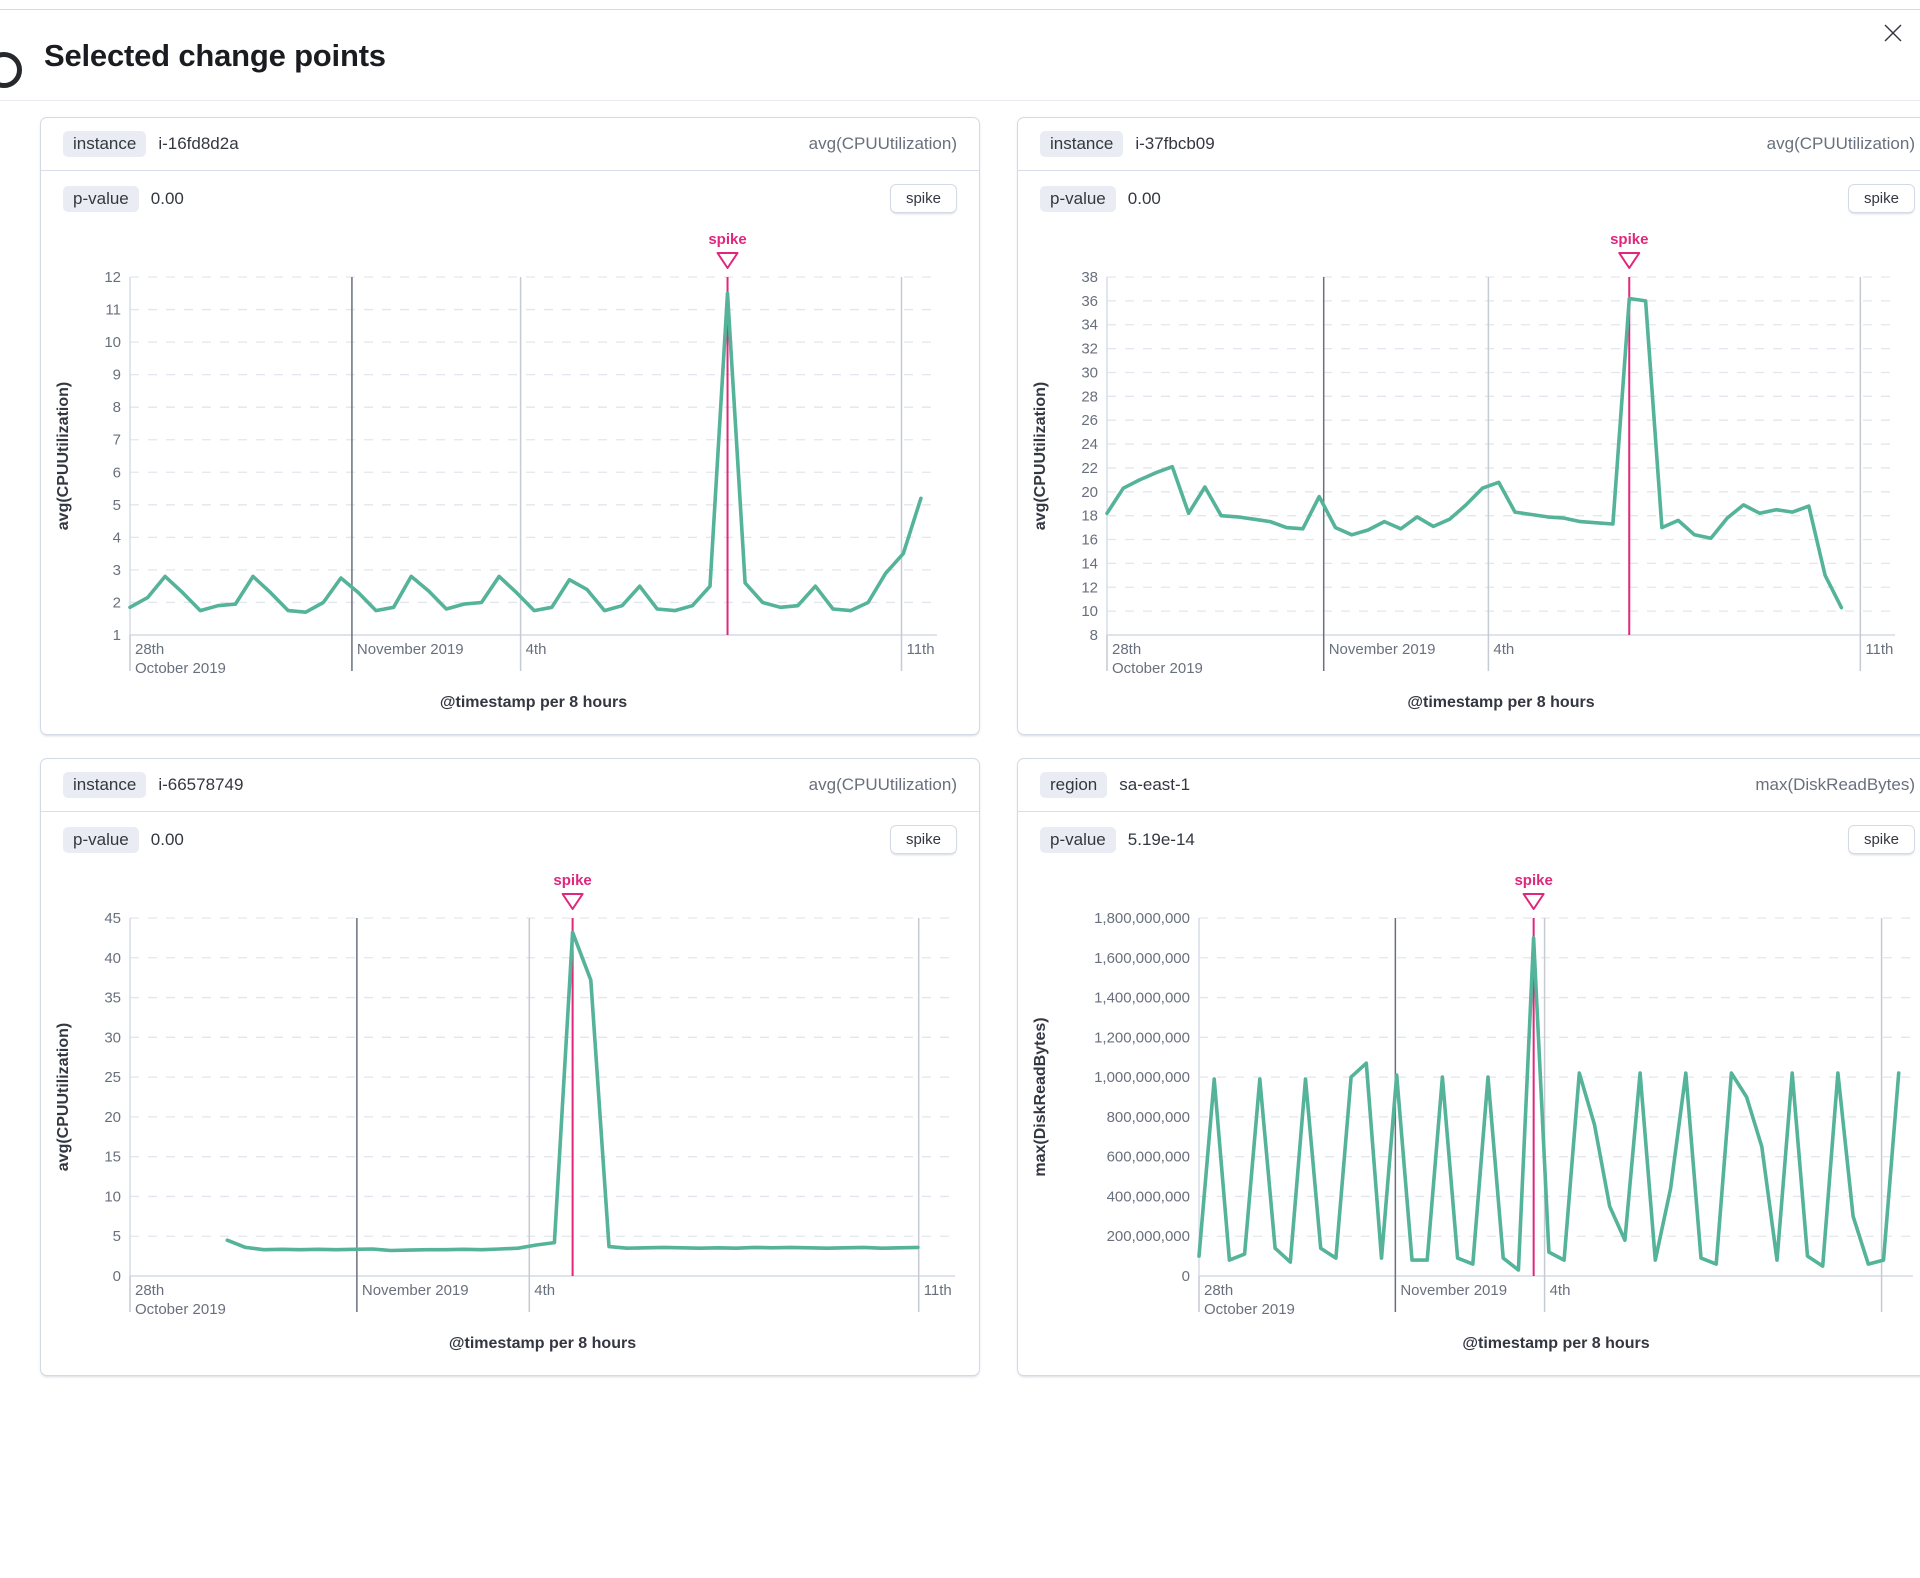  What do you see at coordinates (112, 958) in the screenshot?
I see `y-tick-label: 40` at bounding box center [112, 958].